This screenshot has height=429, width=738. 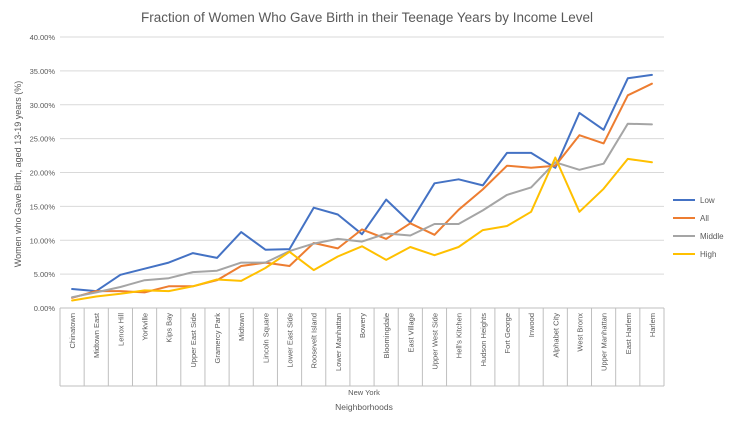 What do you see at coordinates (72, 330) in the screenshot?
I see `x-tick-label: Chinatown` at bounding box center [72, 330].